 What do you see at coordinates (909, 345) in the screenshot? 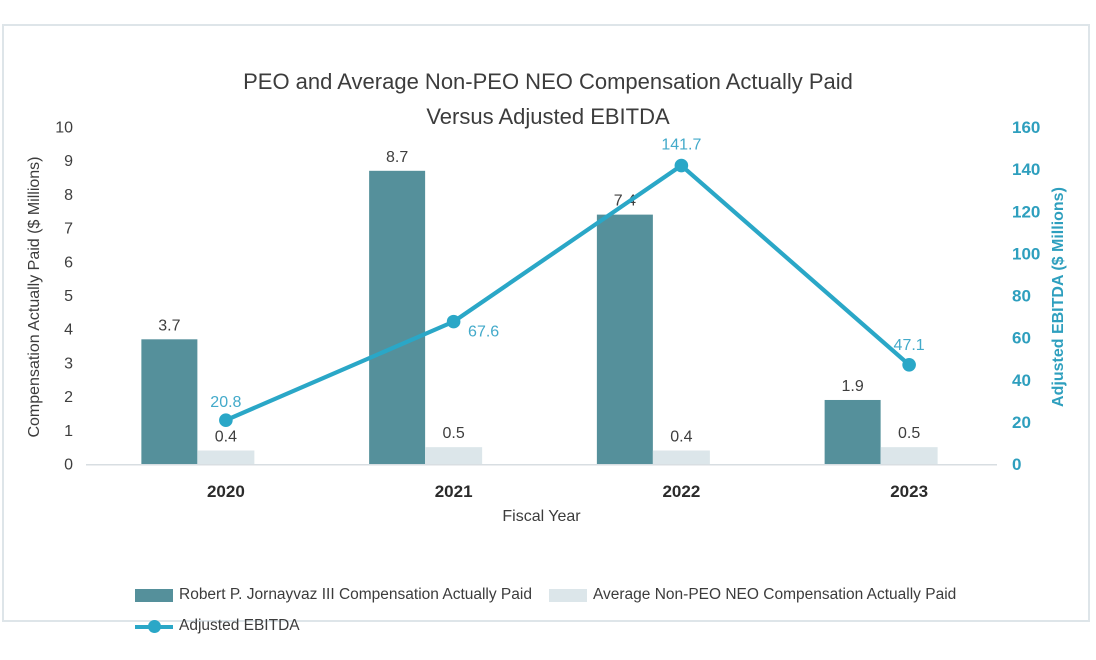
I see `ebitda-value-label: 47.1` at bounding box center [909, 345].